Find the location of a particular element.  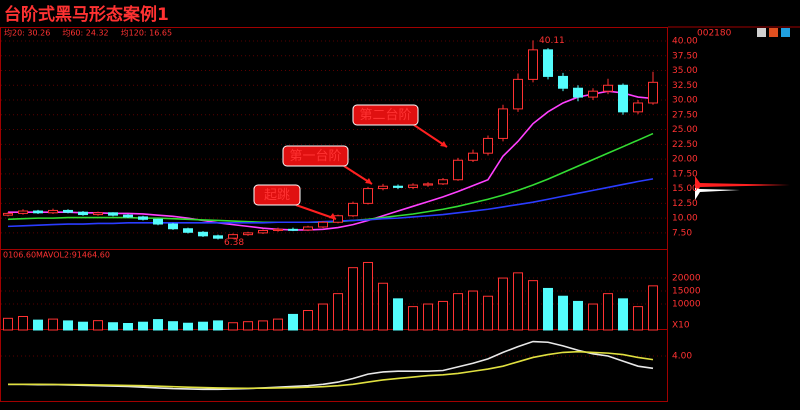

y-tick-label: 15.00 is located at coordinates (685, 189).